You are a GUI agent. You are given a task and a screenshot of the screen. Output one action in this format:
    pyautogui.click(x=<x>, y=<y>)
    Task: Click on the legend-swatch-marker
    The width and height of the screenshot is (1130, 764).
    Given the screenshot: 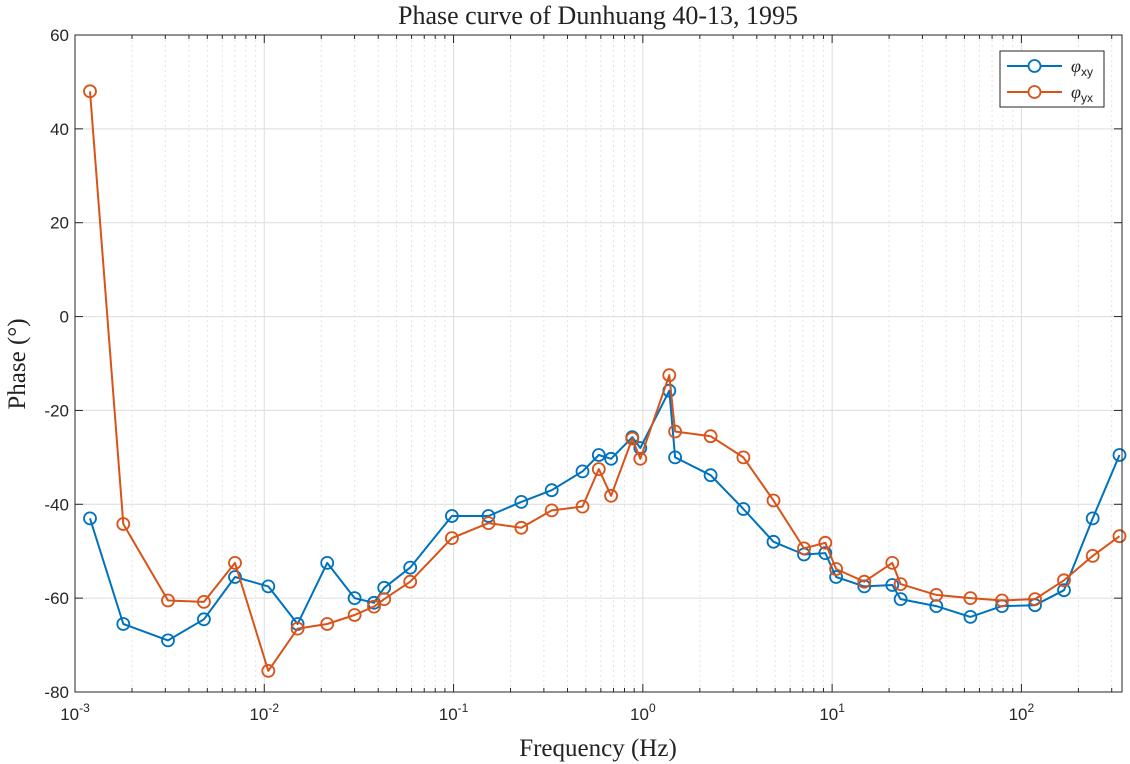 What is the action you would take?
    pyautogui.click(x=1034, y=92)
    